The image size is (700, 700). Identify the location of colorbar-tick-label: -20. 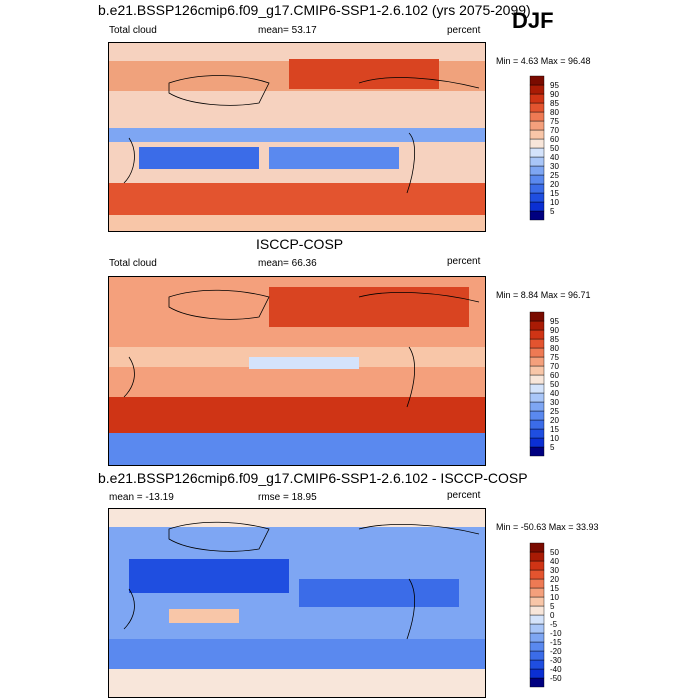
(556, 651).